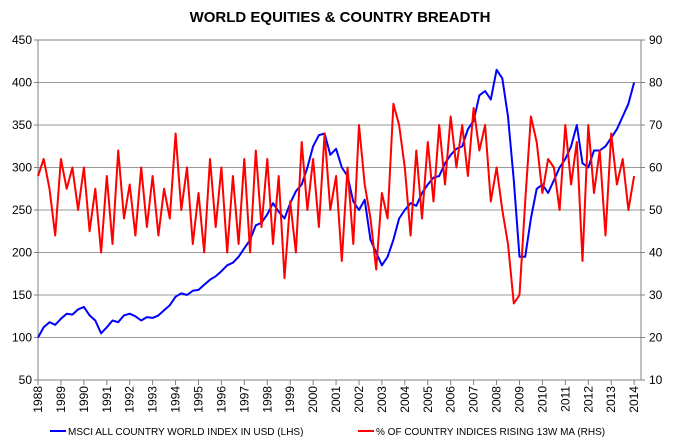 The height and width of the screenshot is (445, 680). Describe the element at coordinates (519, 399) in the screenshot. I see `x-tick-label-2009: 2009` at that location.